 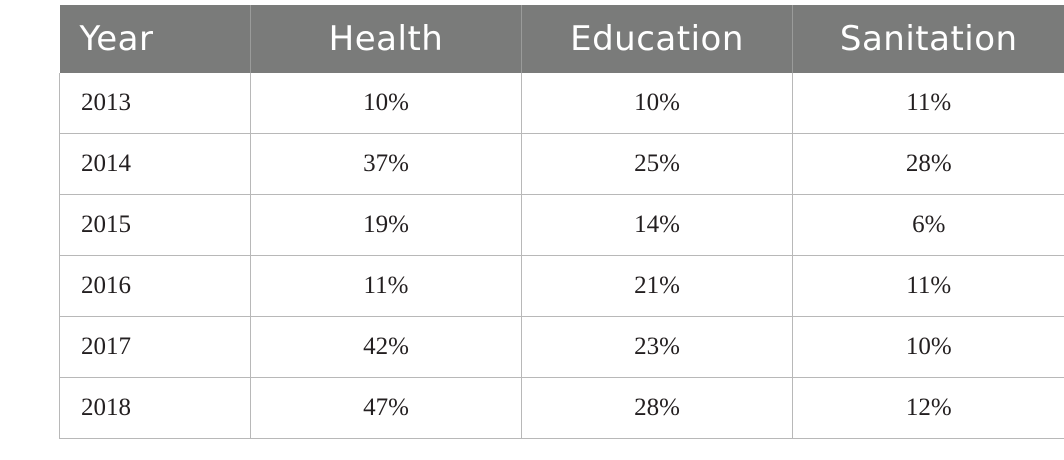 I want to click on cell-health: 42%, so click(x=386, y=347).